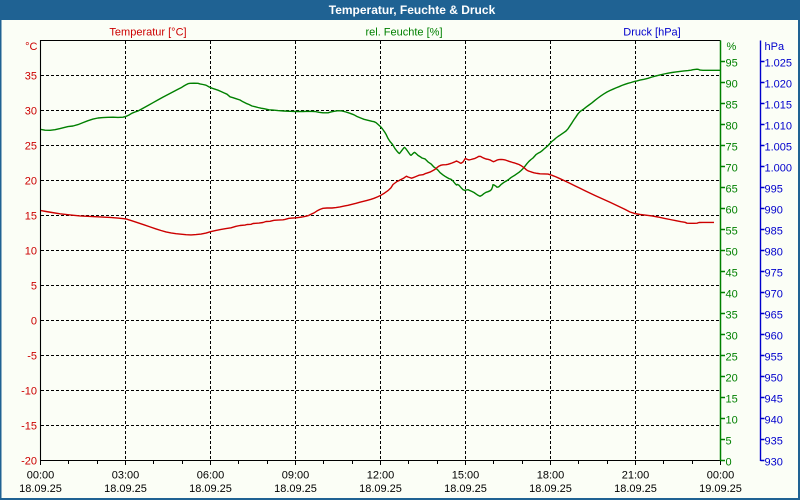  I want to click on svg-text: 1.005, so click(779, 148).